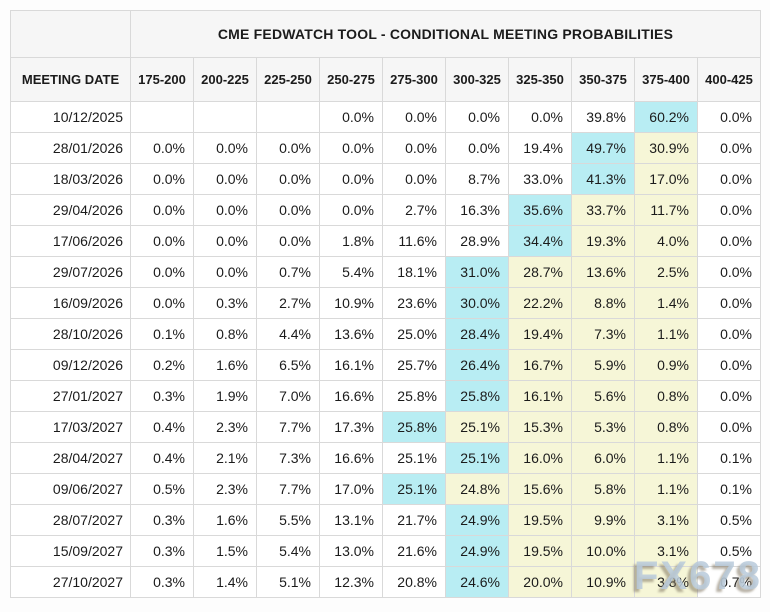  I want to click on rate-range-header: 275-300, so click(414, 79).